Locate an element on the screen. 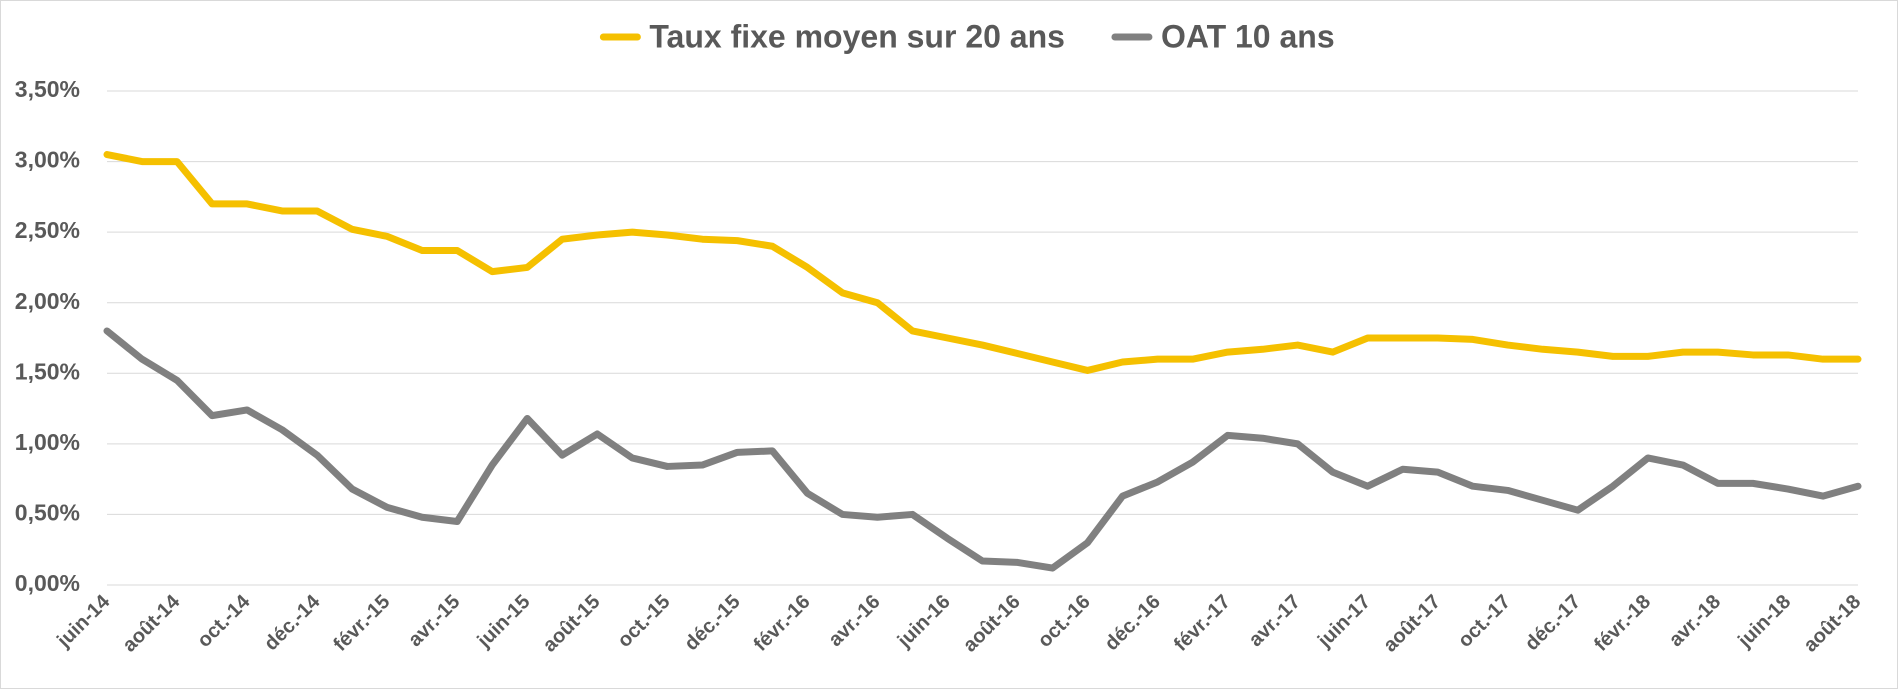 This screenshot has width=1898, height=689. y-tick-label: 3,50% is located at coordinates (47, 89).